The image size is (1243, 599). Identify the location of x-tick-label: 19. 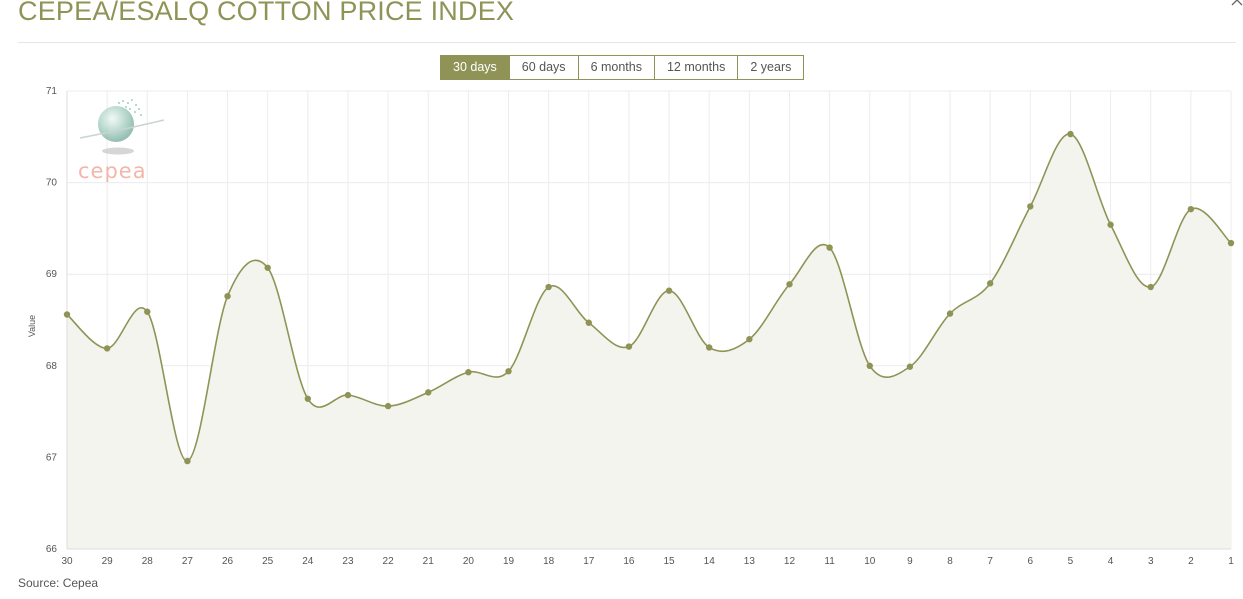
(509, 561).